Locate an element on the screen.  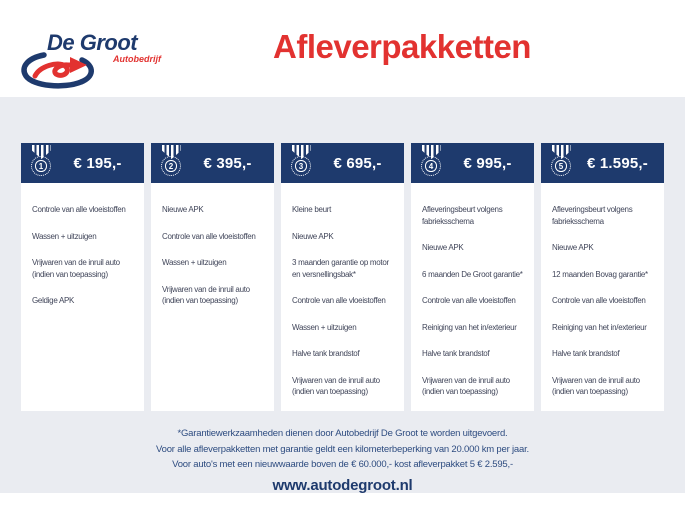
medal-icon: 5 is located at coordinates (561, 163).